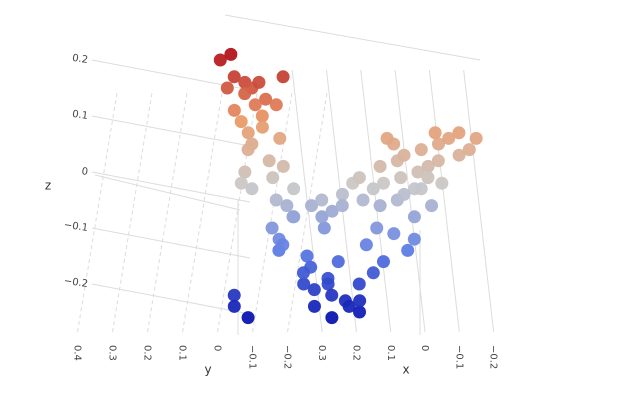 The width and height of the screenshot is (640, 400). What do you see at coordinates (207, 370) in the screenshot?
I see `y-axis-title: y` at bounding box center [207, 370].